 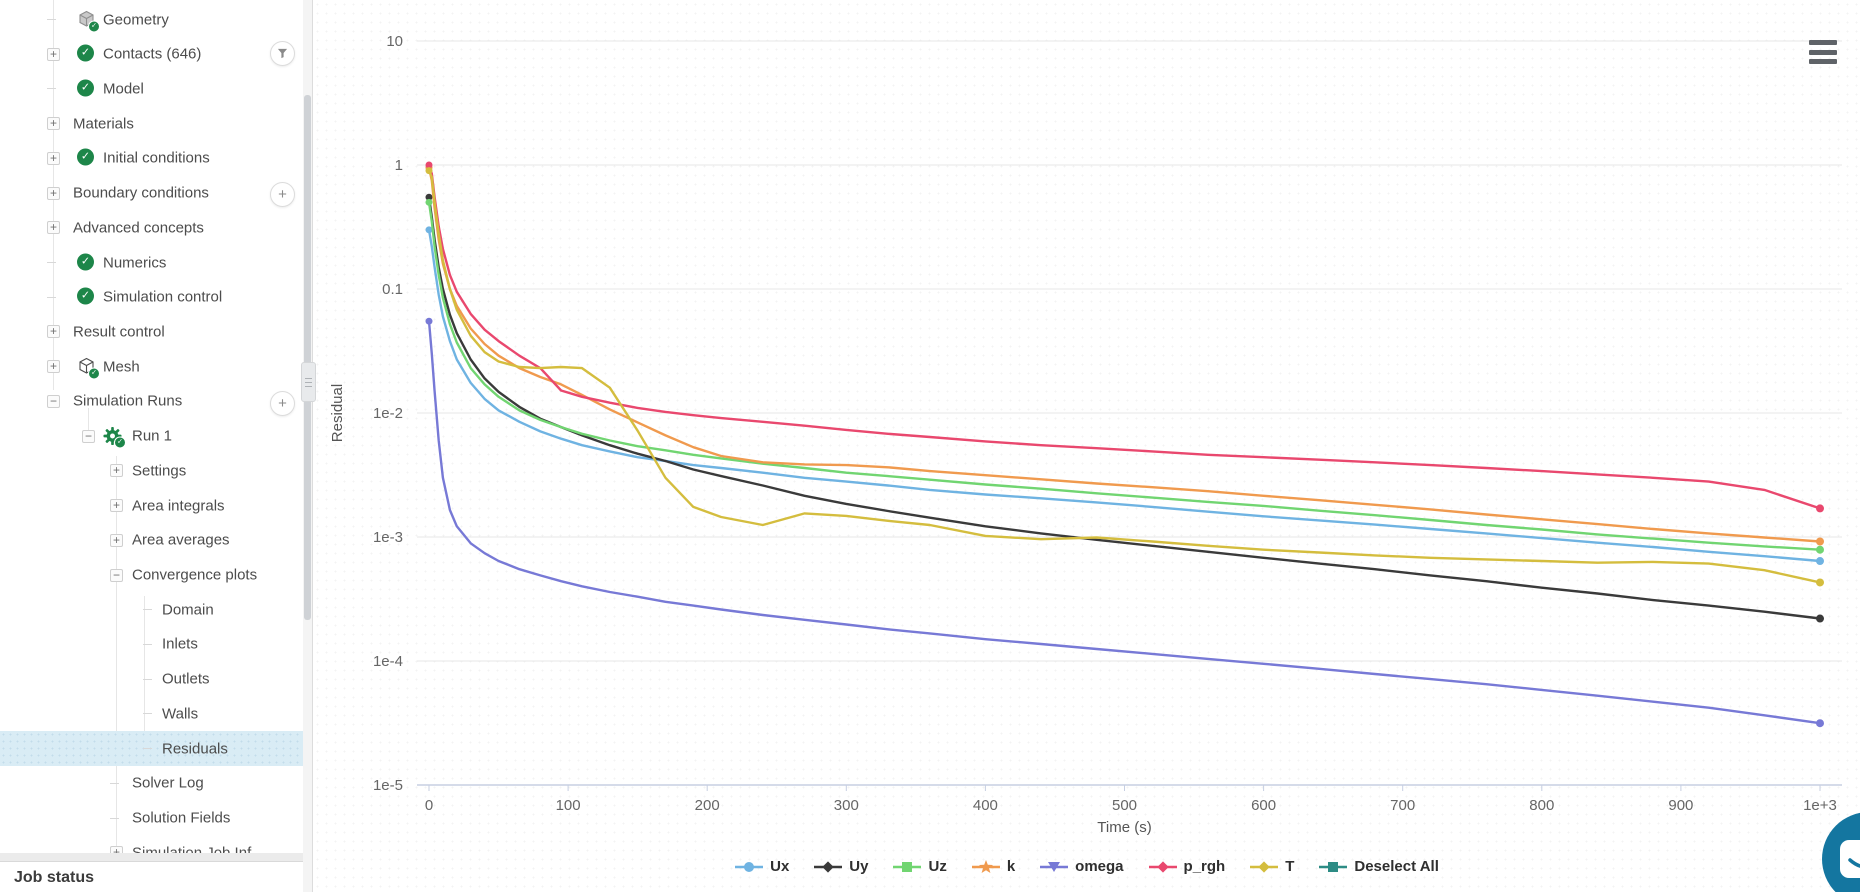 I want to click on square-marker-icon, so click(x=1333, y=866).